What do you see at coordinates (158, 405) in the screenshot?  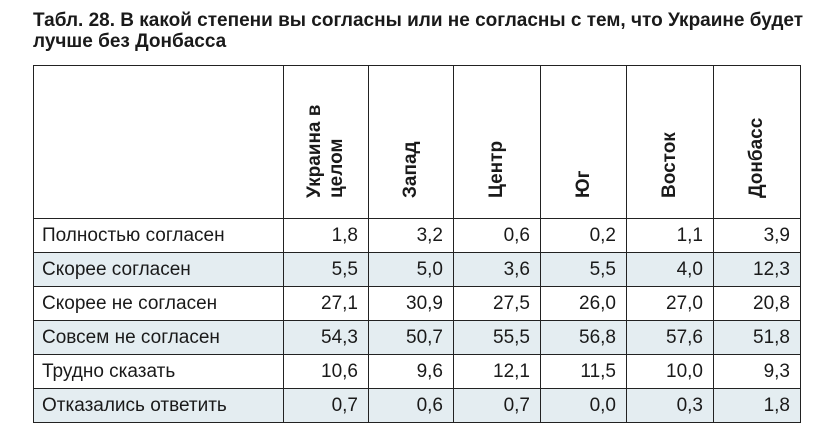 I see `row-label: Отказались ответить` at bounding box center [158, 405].